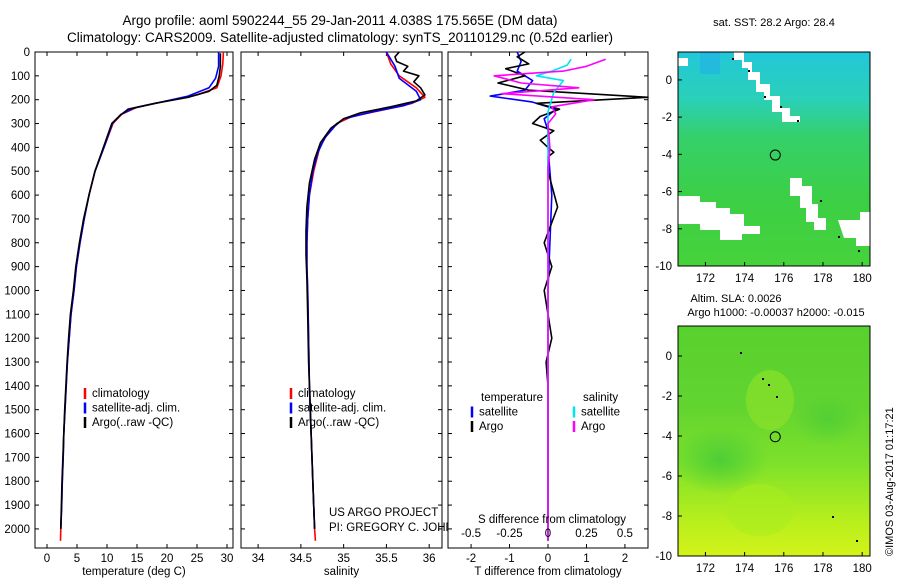  Describe the element at coordinates (491, 427) in the screenshot. I see `legend-label: Argo` at that location.